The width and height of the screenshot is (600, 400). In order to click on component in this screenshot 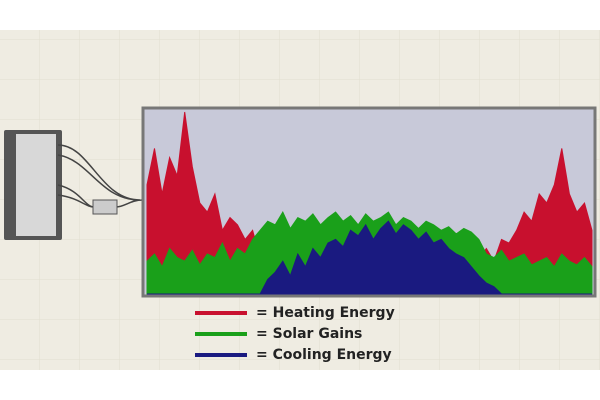, I will do `click(74, 185)`.